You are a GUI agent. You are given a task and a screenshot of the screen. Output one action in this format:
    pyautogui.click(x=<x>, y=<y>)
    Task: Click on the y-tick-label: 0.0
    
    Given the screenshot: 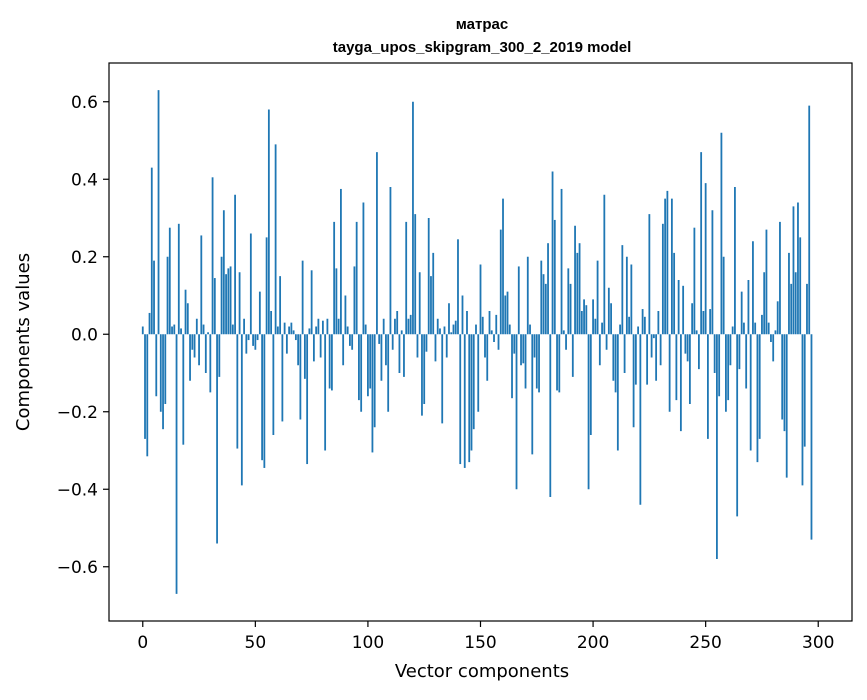 What is the action you would take?
    pyautogui.click(x=84, y=335)
    